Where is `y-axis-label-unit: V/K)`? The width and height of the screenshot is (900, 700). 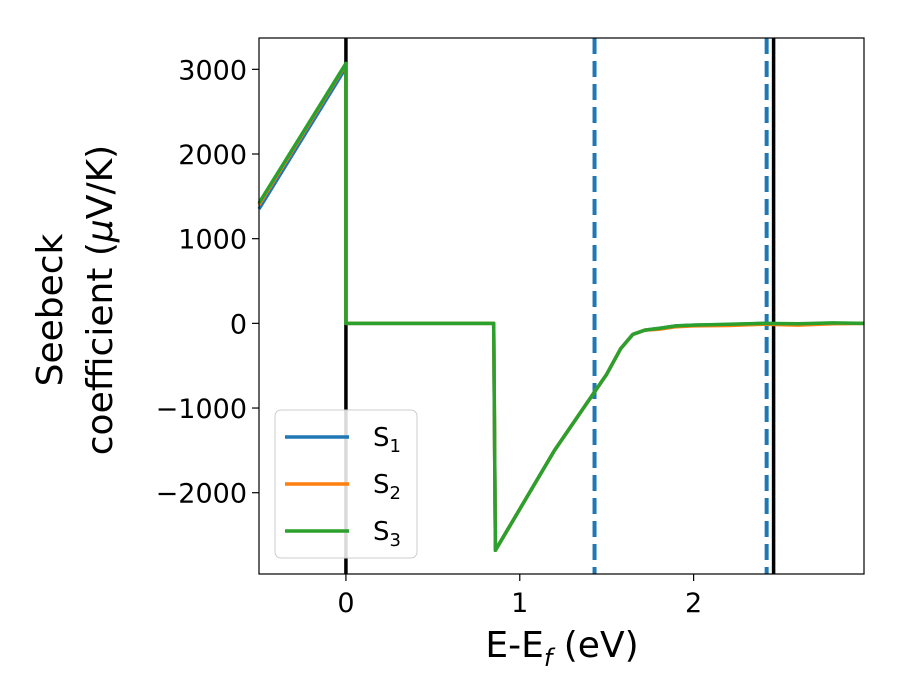
y-axis-label-unit: V/K) is located at coordinates (100, 182).